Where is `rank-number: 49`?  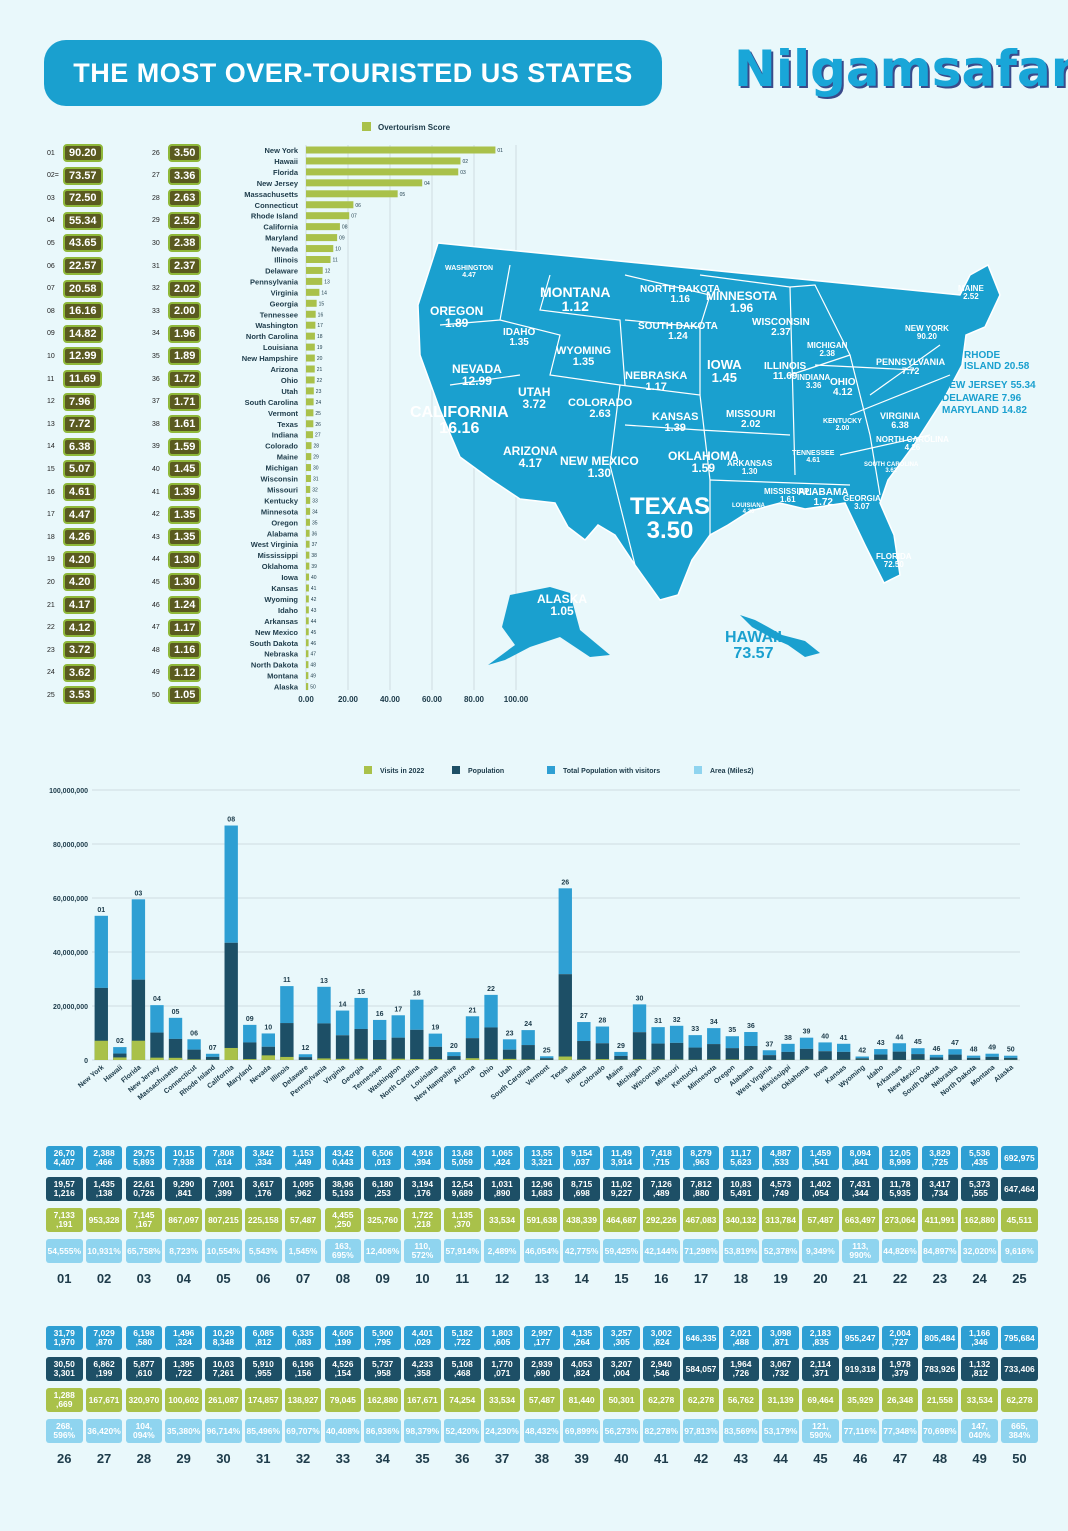
rank-number: 49 is located at coordinates (156, 673).